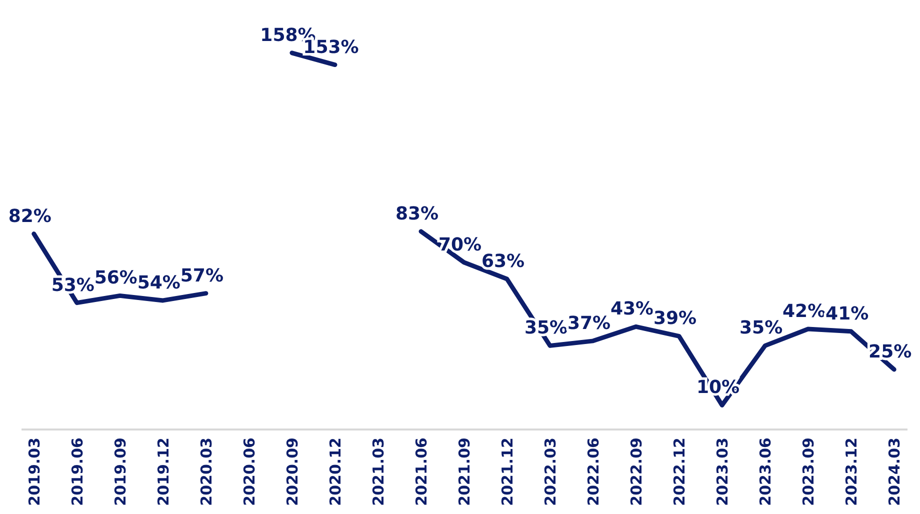 Image resolution: width=920 pixels, height=514 pixels. Describe the element at coordinates (34, 472) in the screenshot. I see `x-tick-label: 2019.03` at that location.